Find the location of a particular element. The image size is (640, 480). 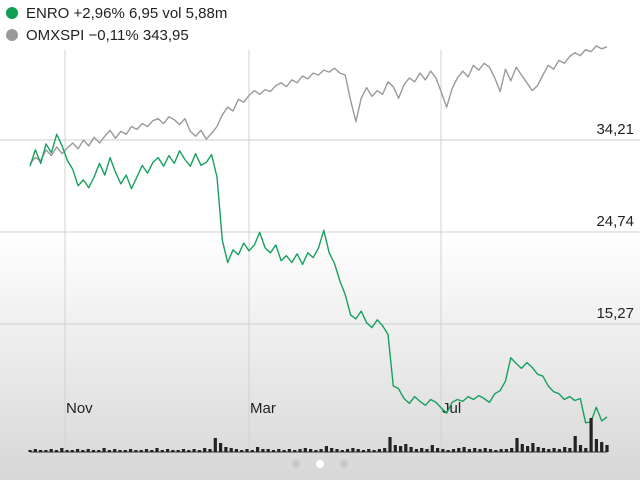

volume-bars is located at coordinates (318, 435).